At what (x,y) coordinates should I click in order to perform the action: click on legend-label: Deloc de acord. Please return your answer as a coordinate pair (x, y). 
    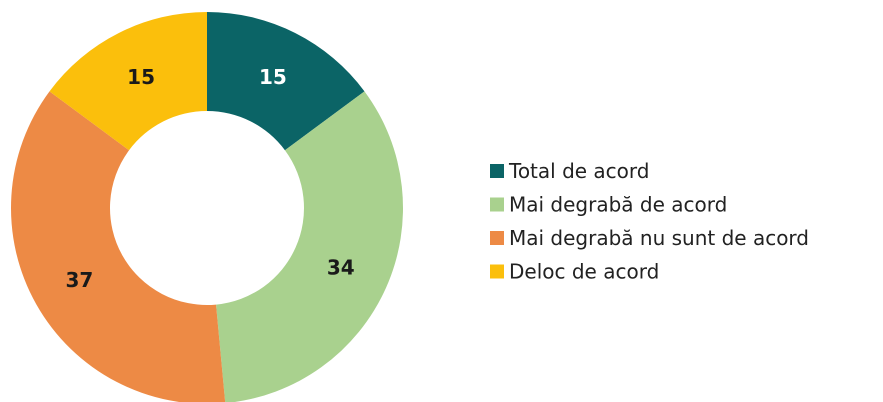
    Looking at the image, I should click on (584, 272).